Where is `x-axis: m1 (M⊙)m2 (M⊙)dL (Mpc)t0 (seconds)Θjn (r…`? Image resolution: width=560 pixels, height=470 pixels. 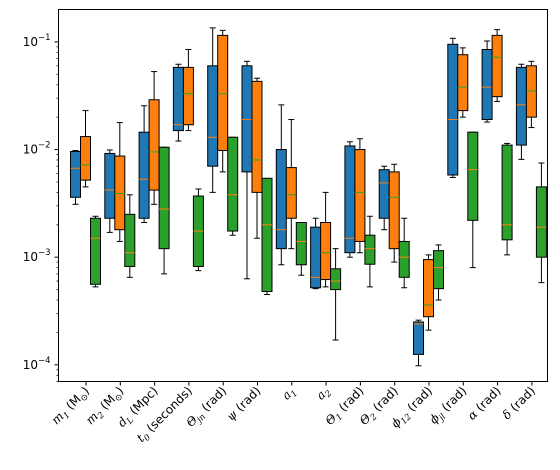 x-axis: m1 (M⊙)m2 (M⊙)dL (Mpc)t0 (seconds)Θjn (r… is located at coordinates (293, 413).